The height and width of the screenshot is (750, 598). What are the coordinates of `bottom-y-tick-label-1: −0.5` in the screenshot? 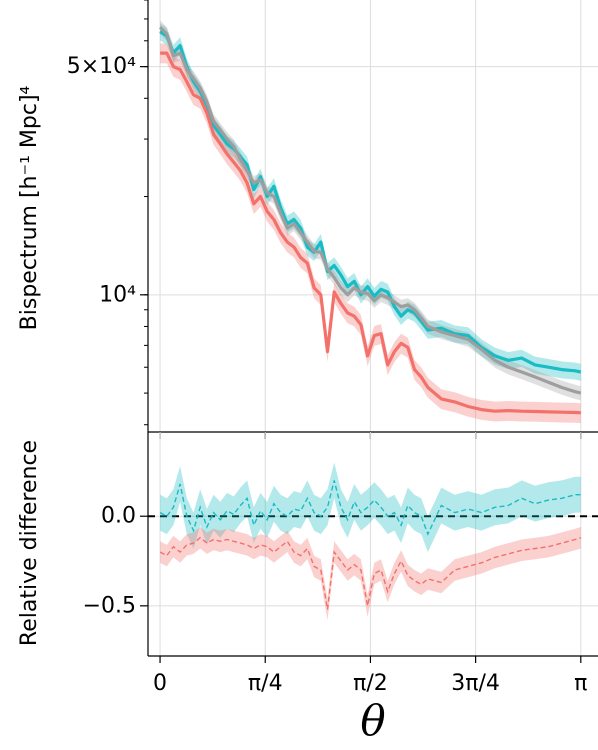 It's located at (109, 605).